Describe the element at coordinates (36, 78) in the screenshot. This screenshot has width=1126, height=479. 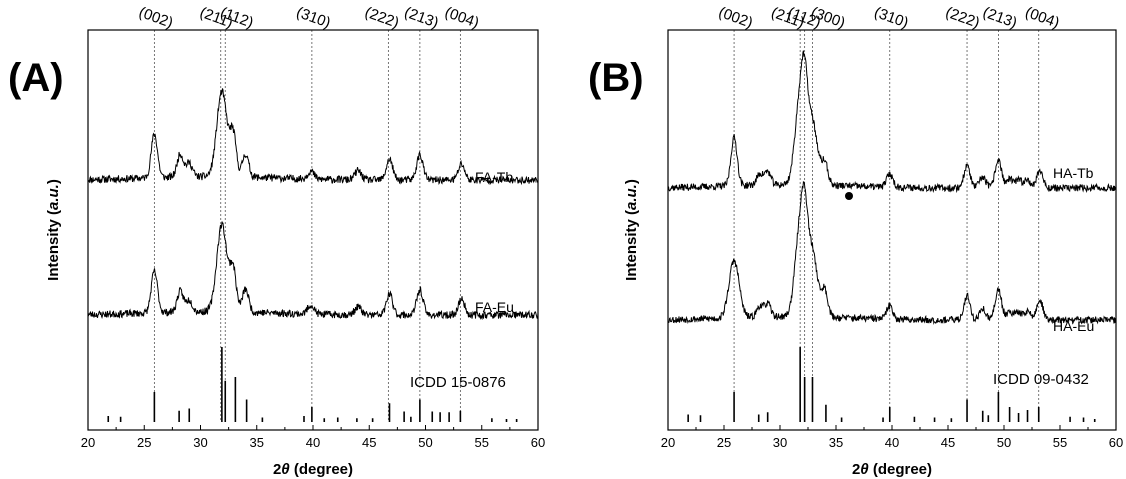
I see `panel-label-a: (A)` at that location.